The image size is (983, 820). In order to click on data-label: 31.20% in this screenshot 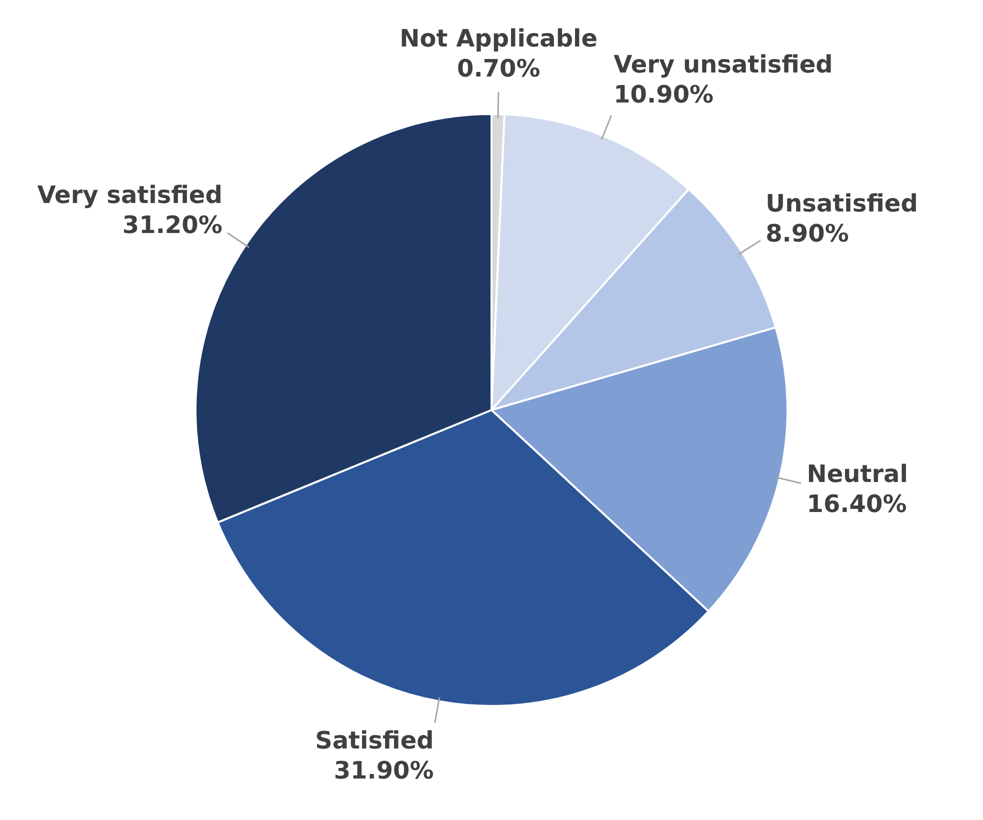, I will do `click(172, 225)`.